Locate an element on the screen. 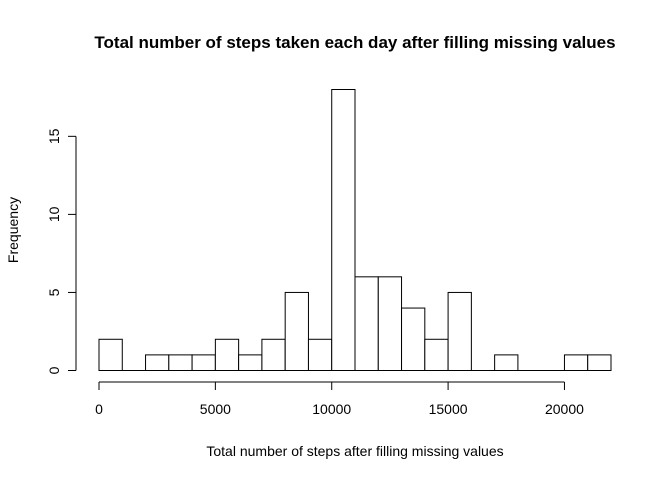  x-tick-label: 5000 is located at coordinates (215, 409).